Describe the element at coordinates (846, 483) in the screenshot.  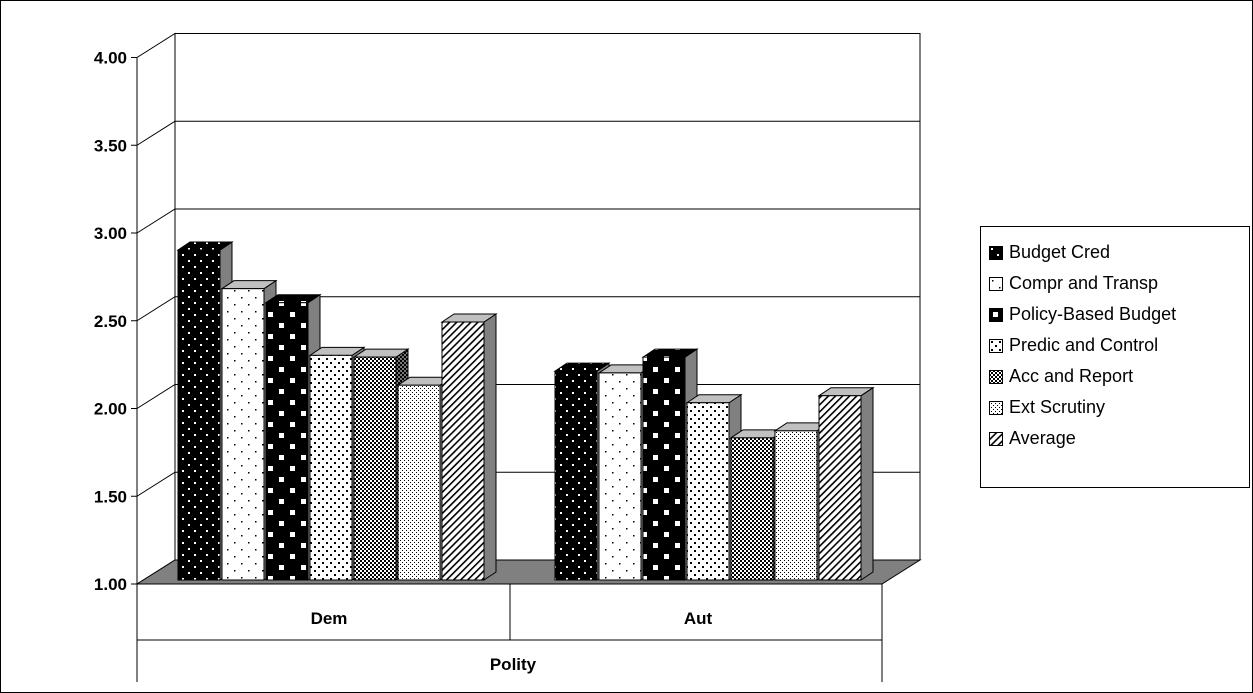
I see `bar-average-aut` at that location.